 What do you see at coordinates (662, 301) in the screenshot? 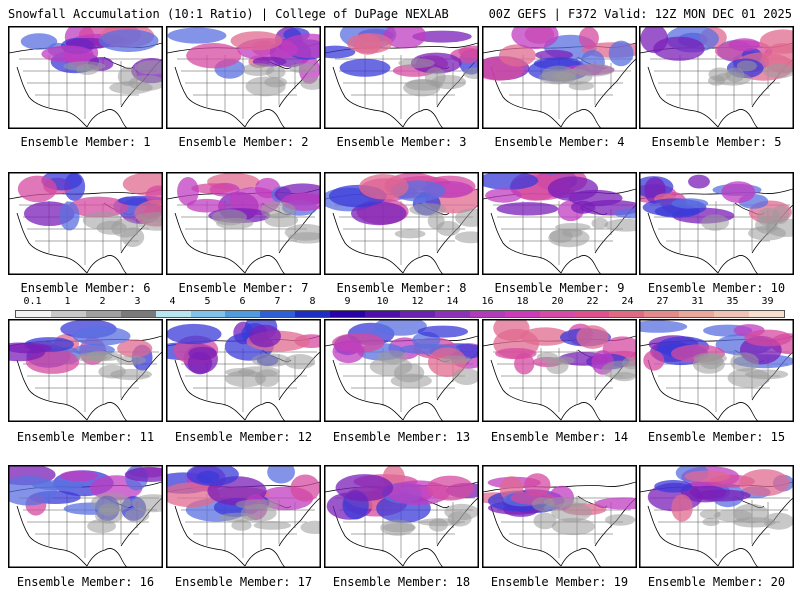
I see `colorbar-tick-label: 27` at bounding box center [662, 301].